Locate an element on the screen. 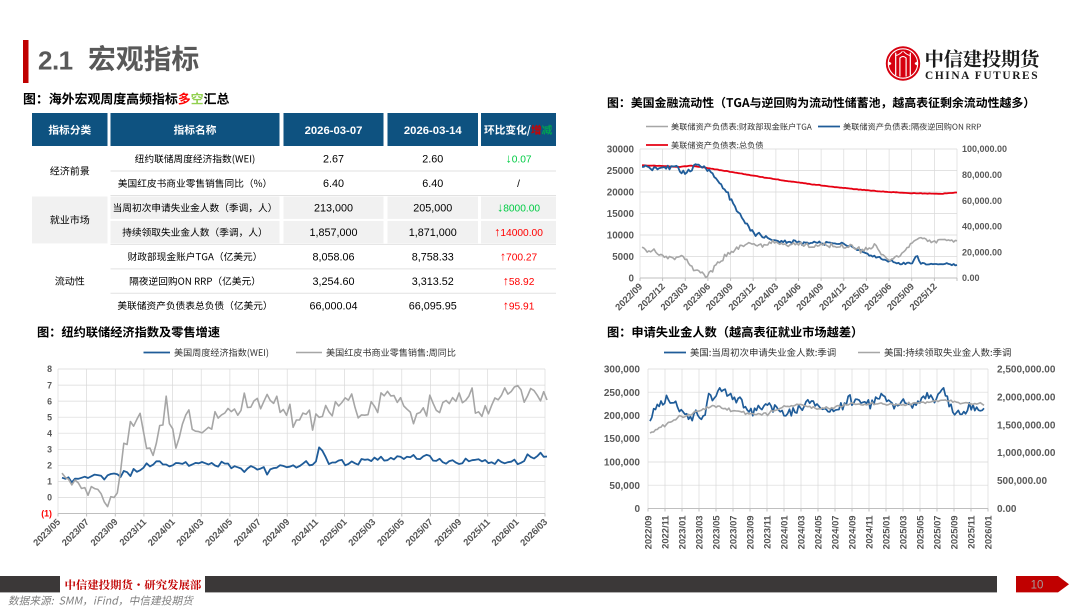  svg-text: 2 is located at coordinates (49, 466).